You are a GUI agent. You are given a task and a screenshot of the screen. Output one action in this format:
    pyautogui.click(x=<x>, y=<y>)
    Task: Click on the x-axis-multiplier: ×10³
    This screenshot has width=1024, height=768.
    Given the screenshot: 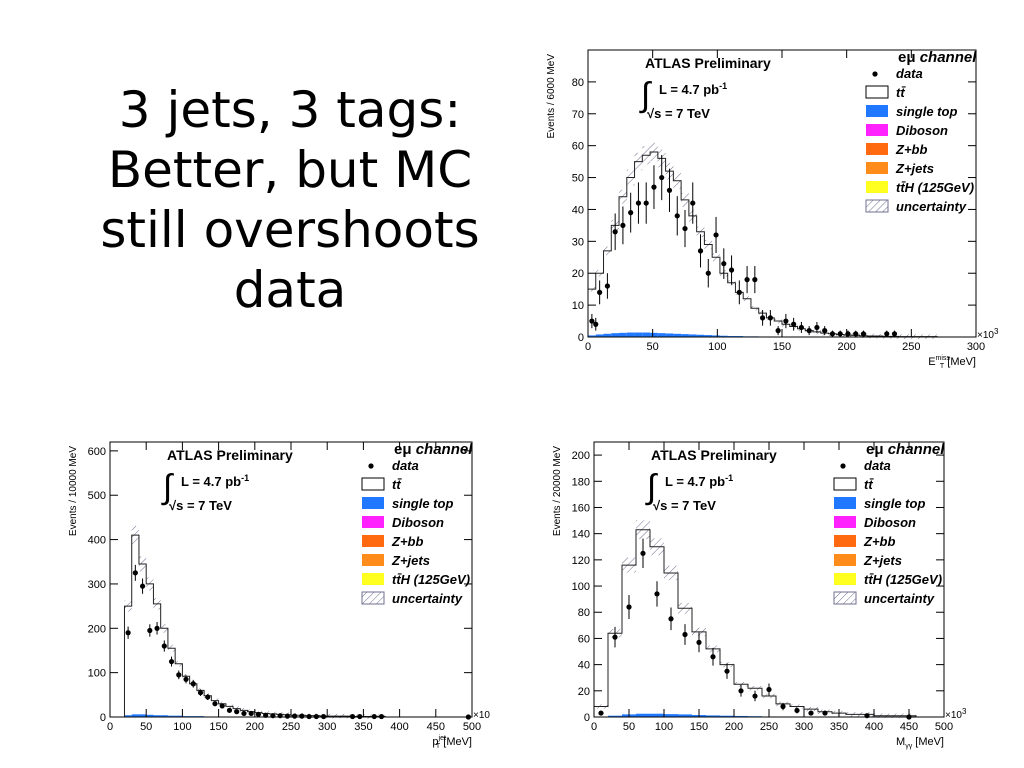 What is the action you would take?
    pyautogui.click(x=956, y=714)
    